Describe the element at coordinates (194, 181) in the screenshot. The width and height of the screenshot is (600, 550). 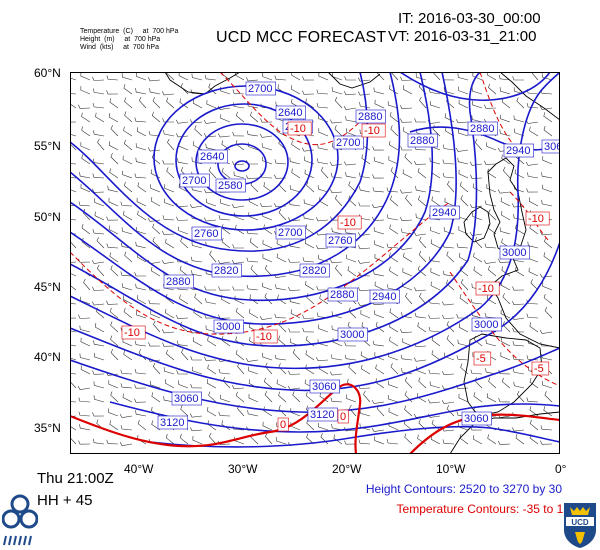
I see `svg-text: 2700` at that location.